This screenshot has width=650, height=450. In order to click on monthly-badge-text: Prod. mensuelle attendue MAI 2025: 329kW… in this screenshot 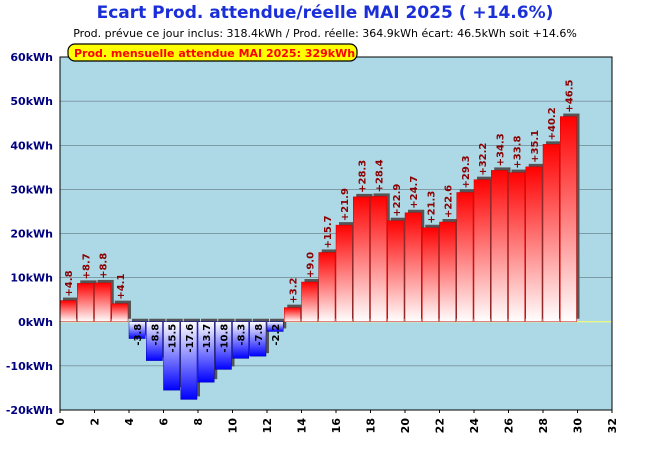, I will do `click(214, 53)`.